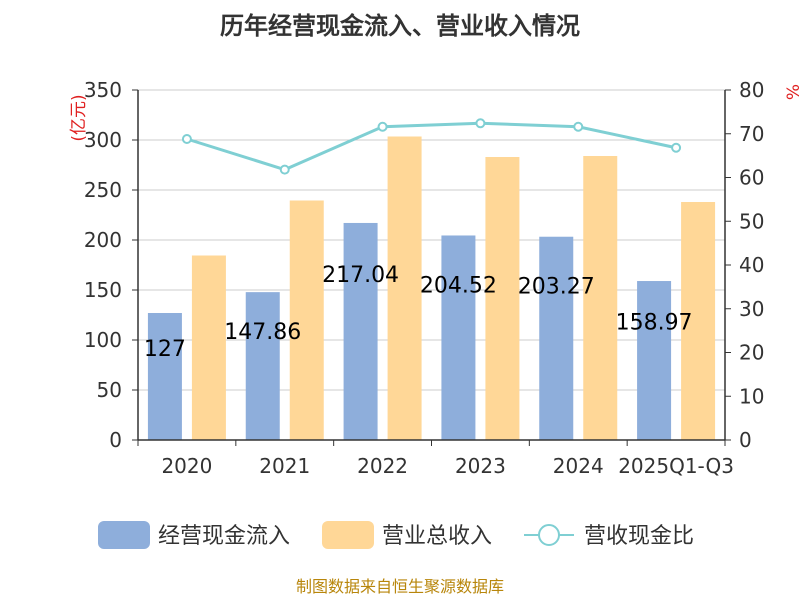 This screenshot has height=600, width=800. Describe the element at coordinates (103, 240) in the screenshot. I see `left-axis-tick-label: 200` at that location.